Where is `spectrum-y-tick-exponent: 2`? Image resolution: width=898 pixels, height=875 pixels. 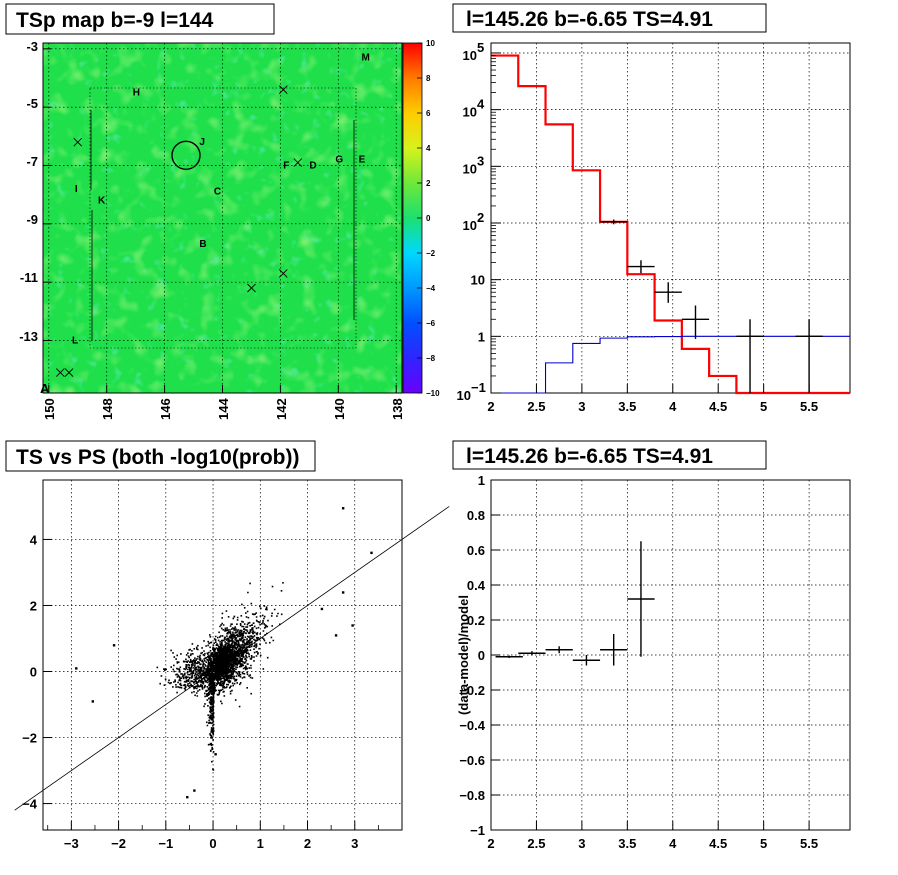
spectrum-y-tick-exponent: 2 is located at coordinates (480, 217).